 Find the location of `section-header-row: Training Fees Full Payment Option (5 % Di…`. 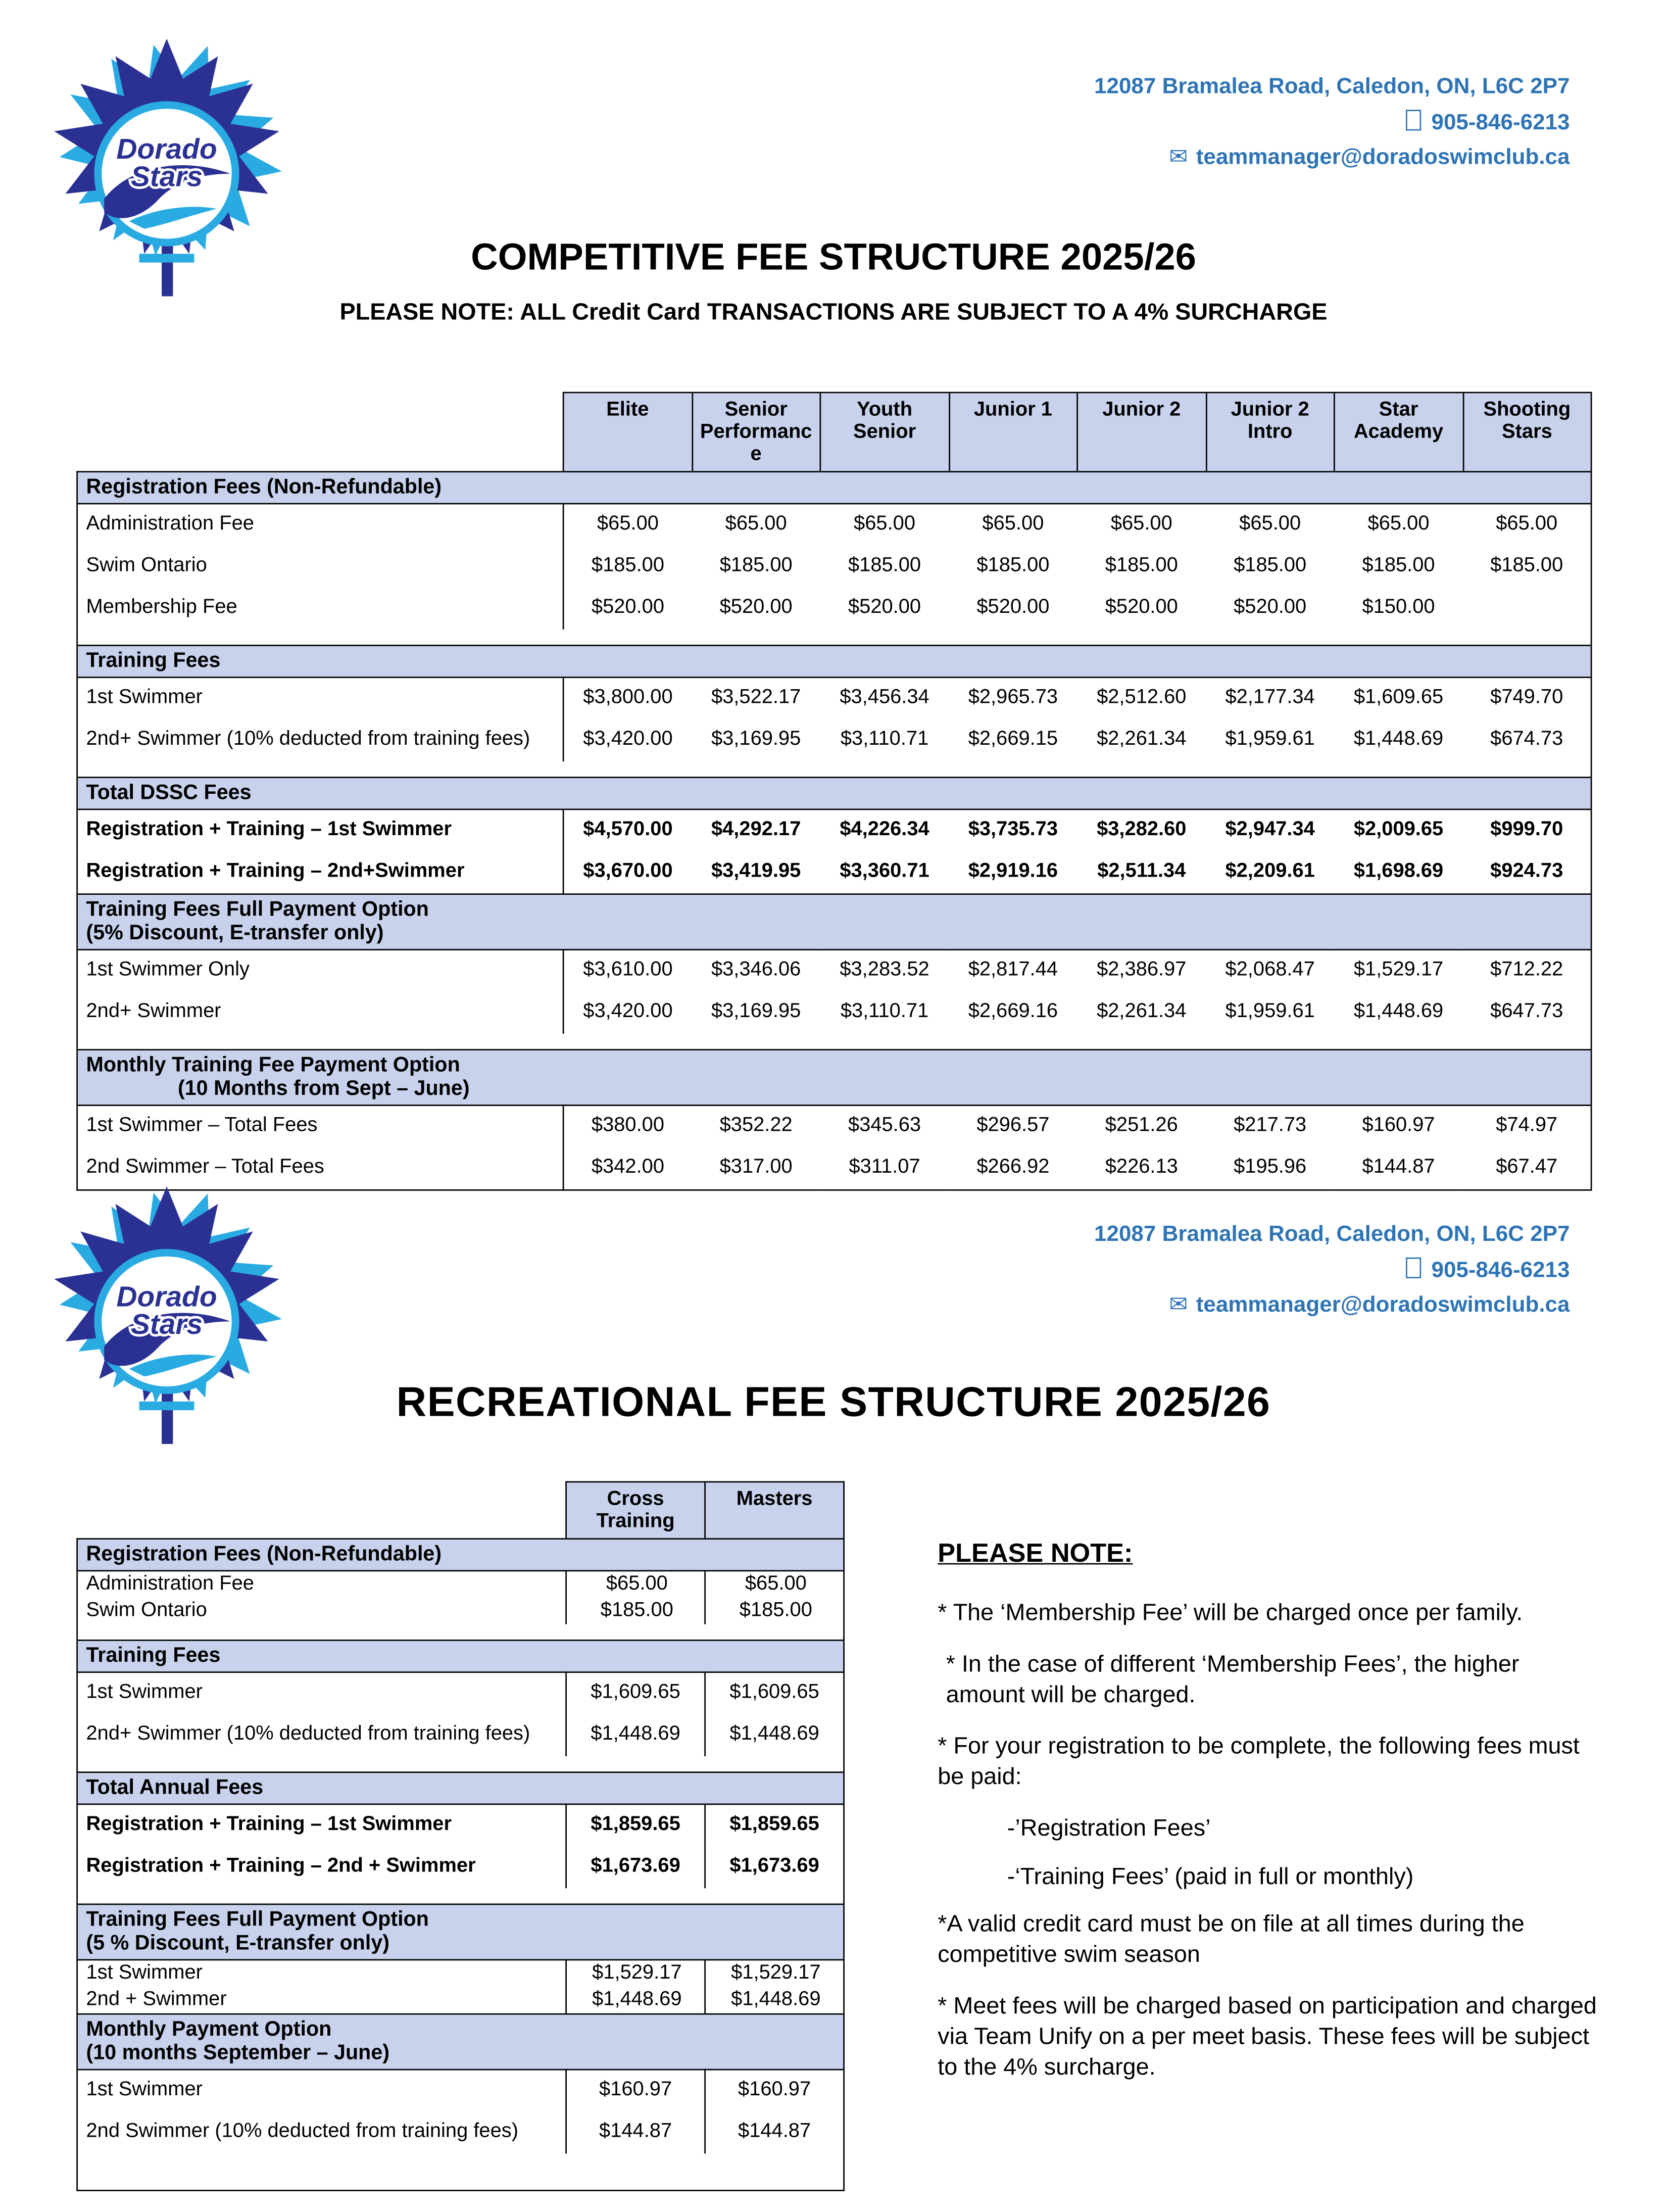

section-header-row: Training Fees Full Payment Option (5 % Di… is located at coordinates (460, 1932).